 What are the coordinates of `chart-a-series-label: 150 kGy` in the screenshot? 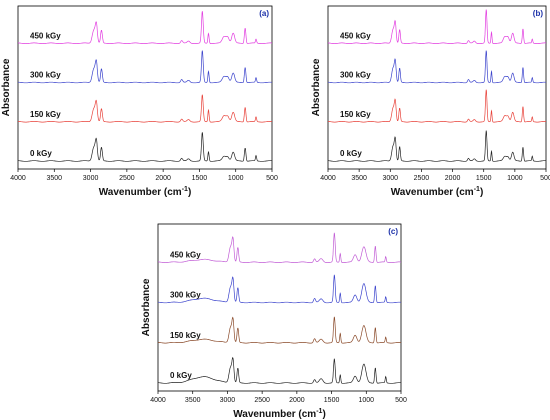 It's located at (45, 114).